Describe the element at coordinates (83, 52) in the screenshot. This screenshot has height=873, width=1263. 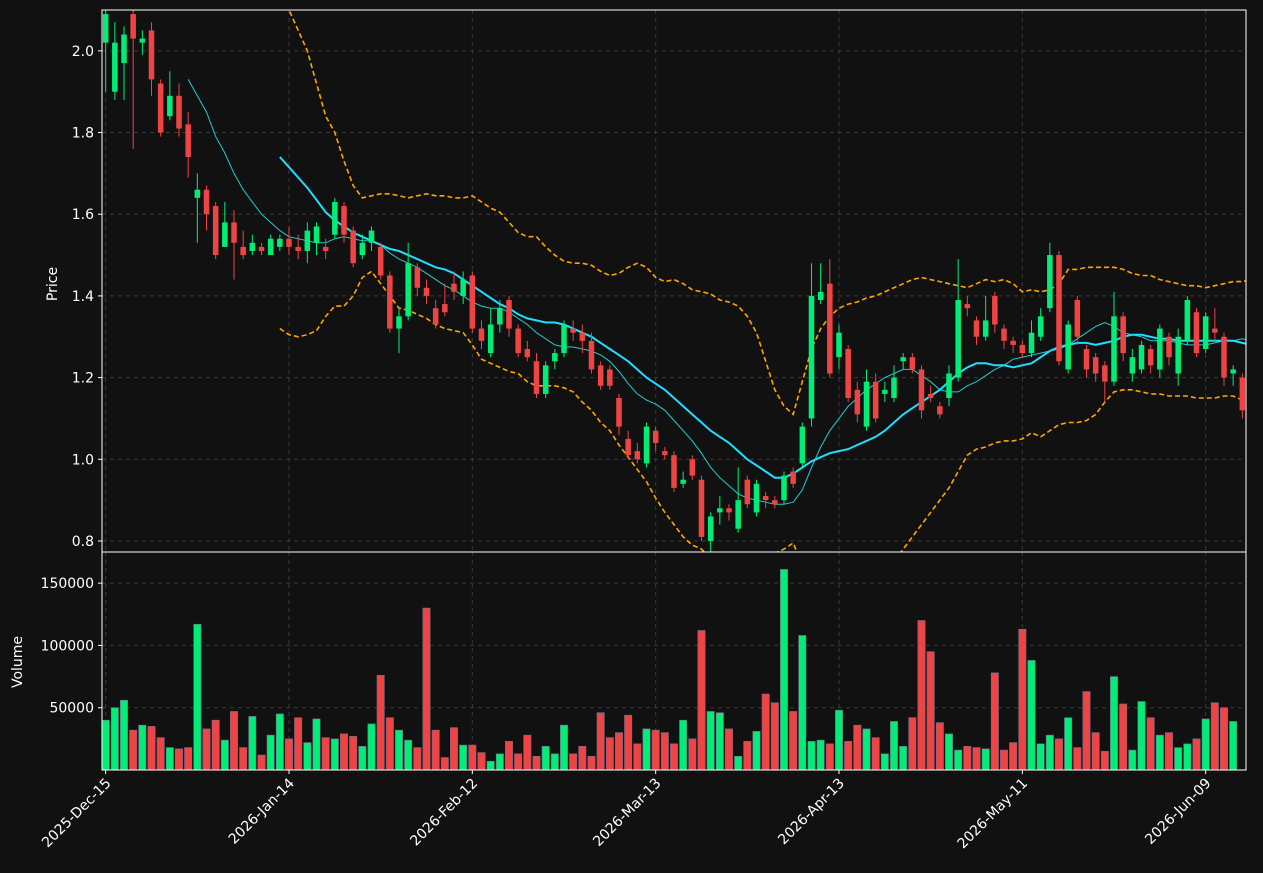
I see `price-tick-label: 2.0` at that location.